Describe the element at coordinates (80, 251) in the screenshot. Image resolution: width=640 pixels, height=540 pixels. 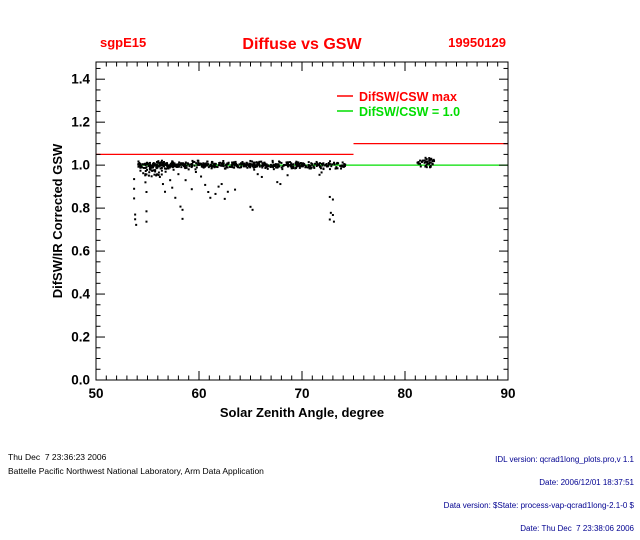
I see `y-tick-label: 0.6` at that location.